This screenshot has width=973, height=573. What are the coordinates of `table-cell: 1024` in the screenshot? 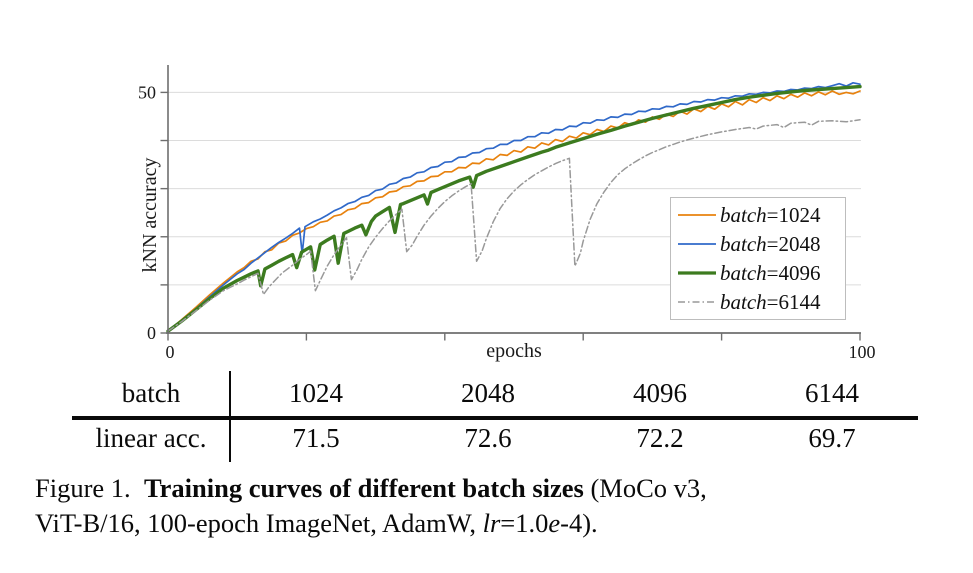 It's located at (316, 393).